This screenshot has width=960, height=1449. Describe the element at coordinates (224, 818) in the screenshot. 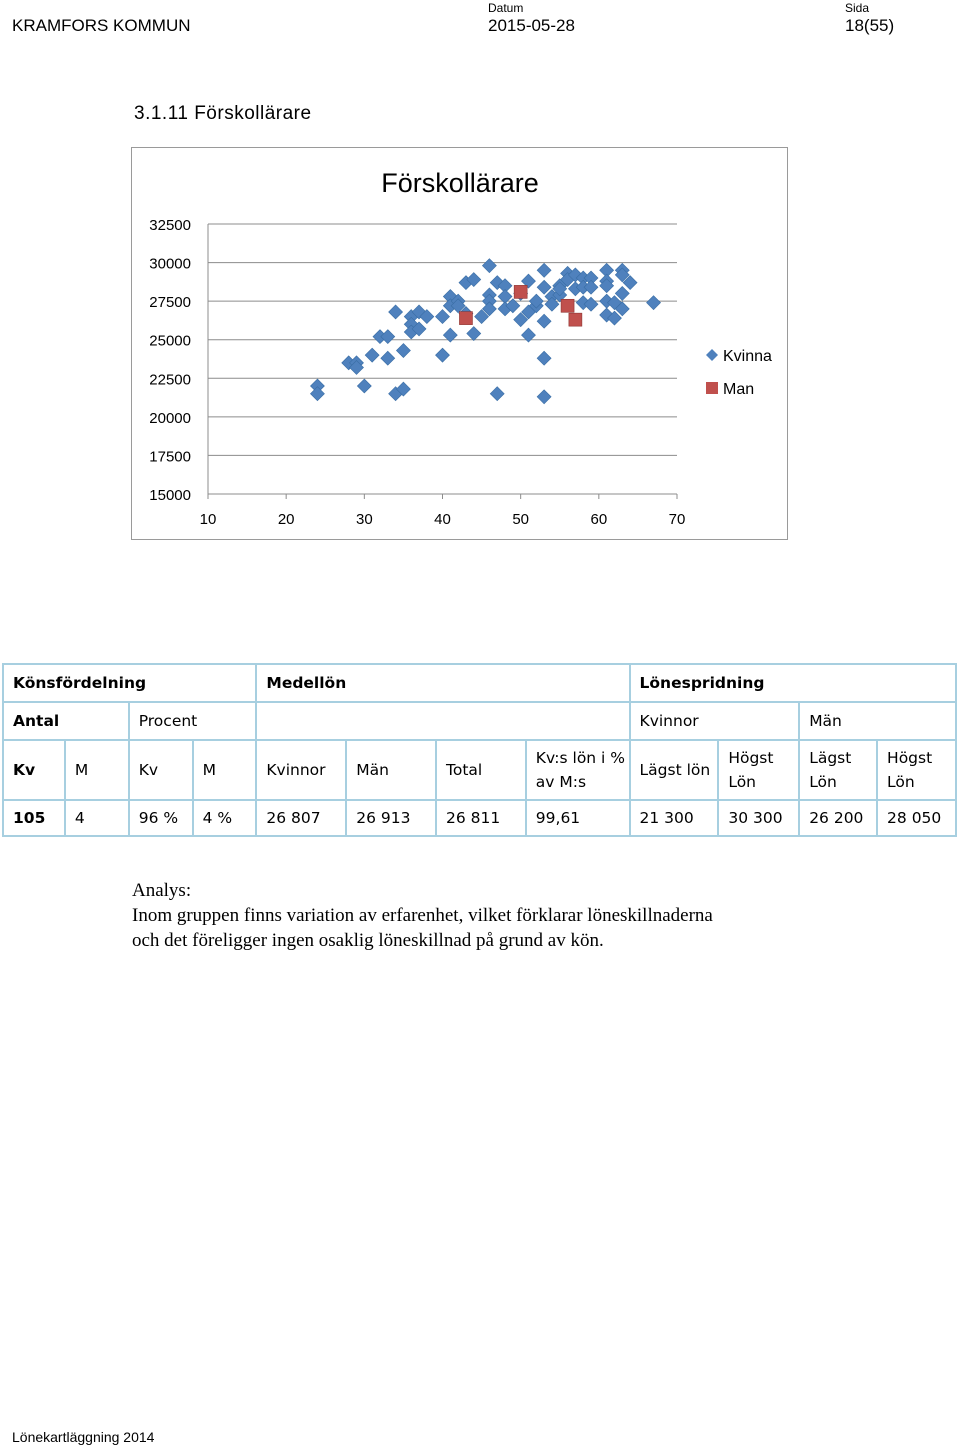

I see `table-cell: 4 %` at that location.